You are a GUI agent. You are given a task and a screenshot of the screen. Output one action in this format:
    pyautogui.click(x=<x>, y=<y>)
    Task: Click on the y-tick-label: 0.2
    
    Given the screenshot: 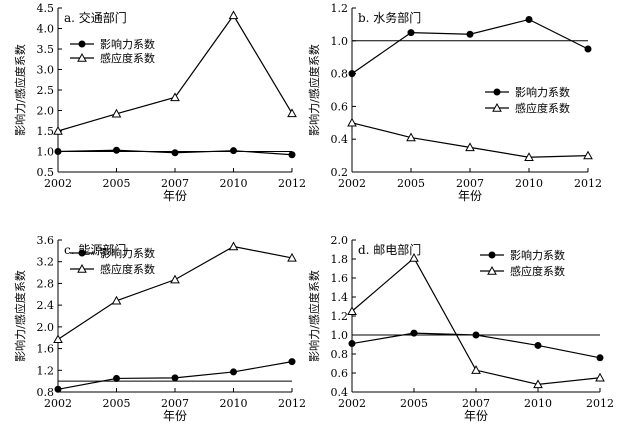 What is the action you would take?
    pyautogui.click(x=340, y=172)
    